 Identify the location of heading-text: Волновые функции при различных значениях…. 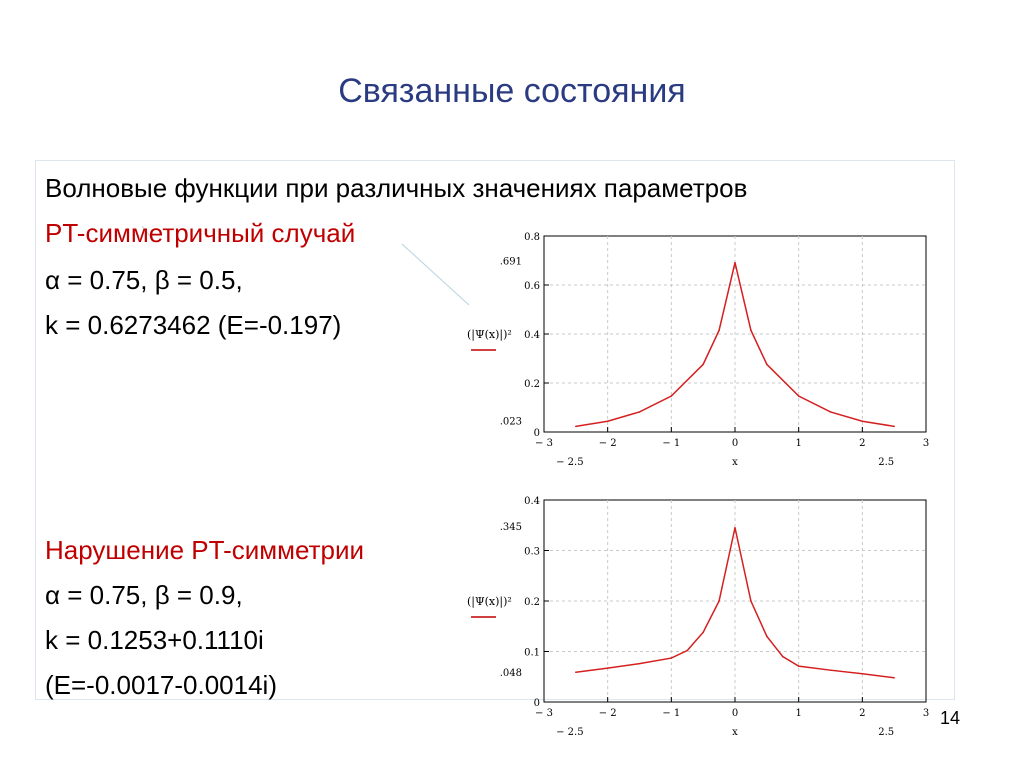
(396, 188).